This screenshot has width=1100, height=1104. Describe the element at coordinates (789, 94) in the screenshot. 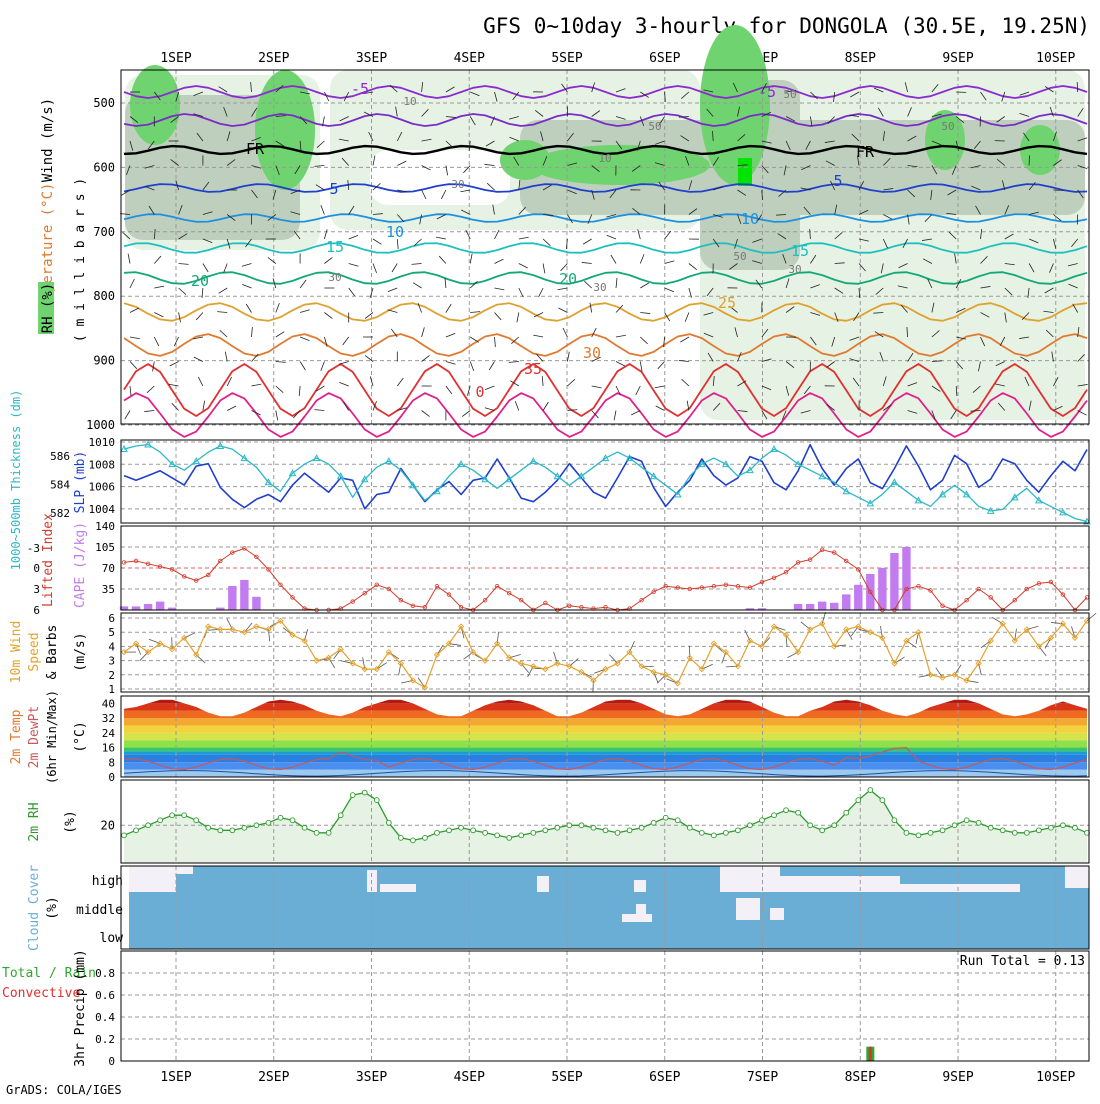

I see `rh-contour-label-1: 50` at that location.